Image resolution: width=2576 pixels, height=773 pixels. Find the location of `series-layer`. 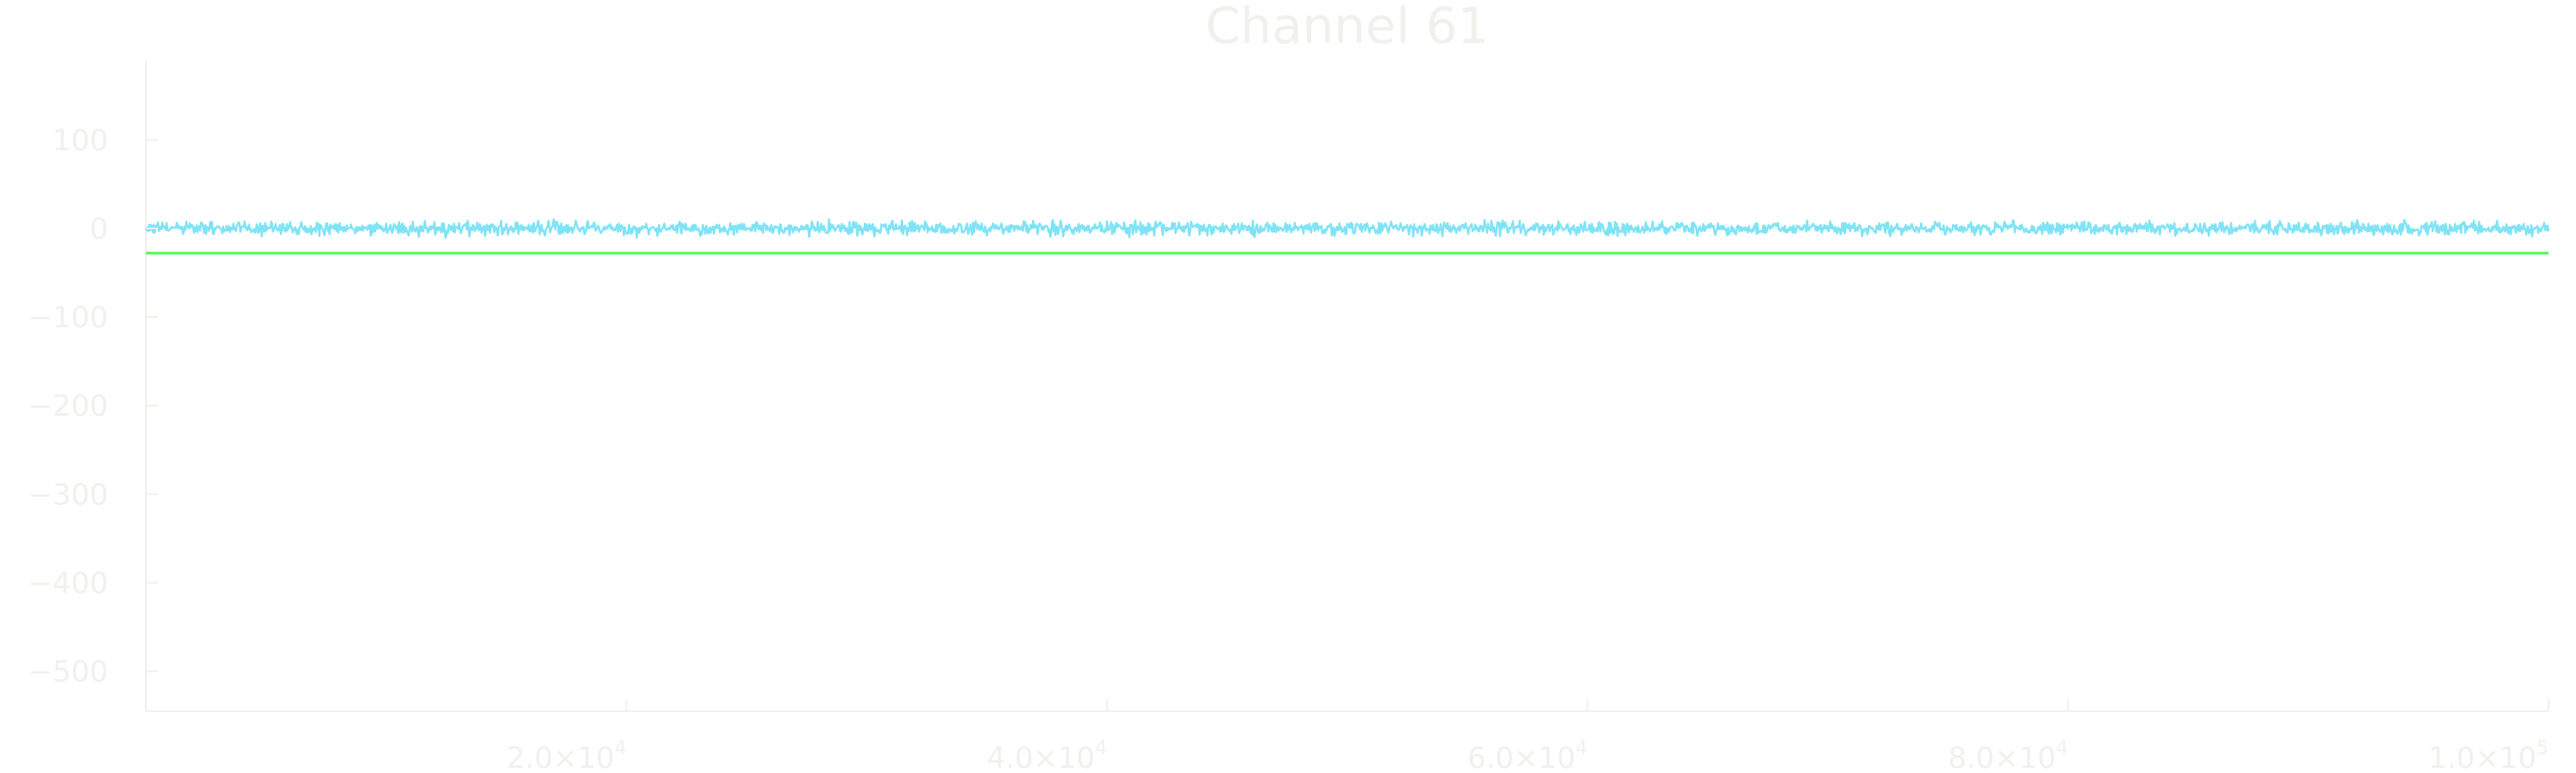

series-layer is located at coordinates (1347, 237).